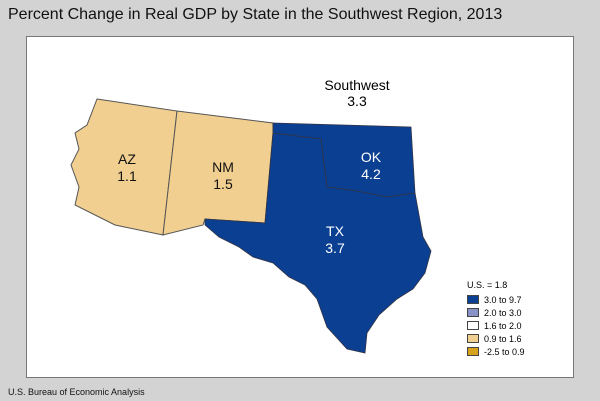 Image resolution: width=600 pixels, height=401 pixels. I want to click on state-value-az: 1.1, so click(127, 176).